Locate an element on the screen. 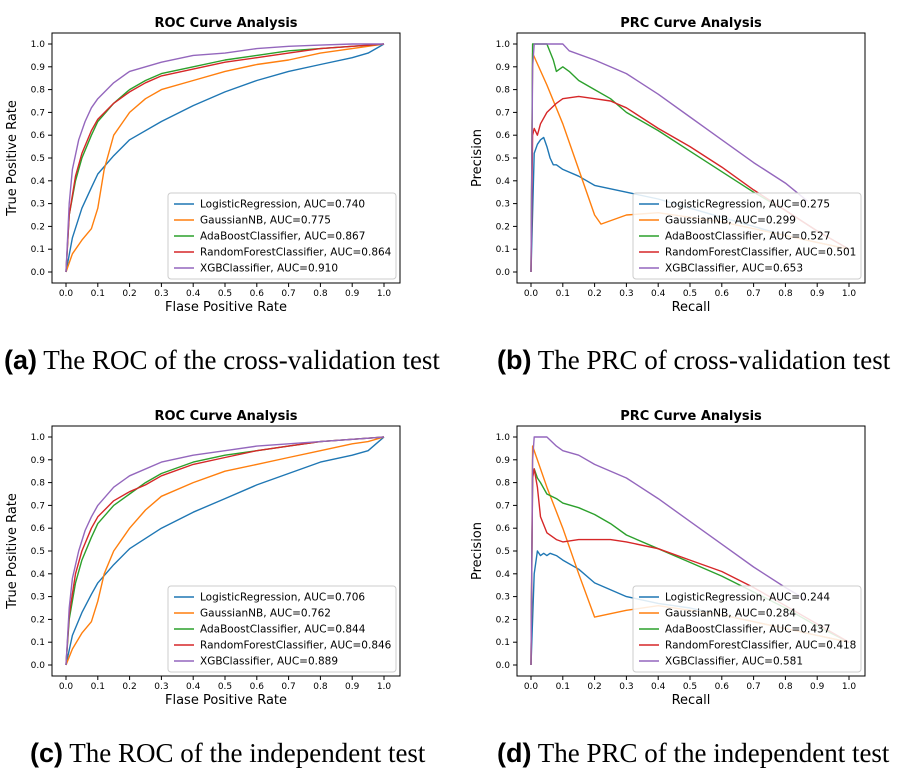 This screenshot has width=899, height=776. caption-label: (c) is located at coordinates (46, 753).